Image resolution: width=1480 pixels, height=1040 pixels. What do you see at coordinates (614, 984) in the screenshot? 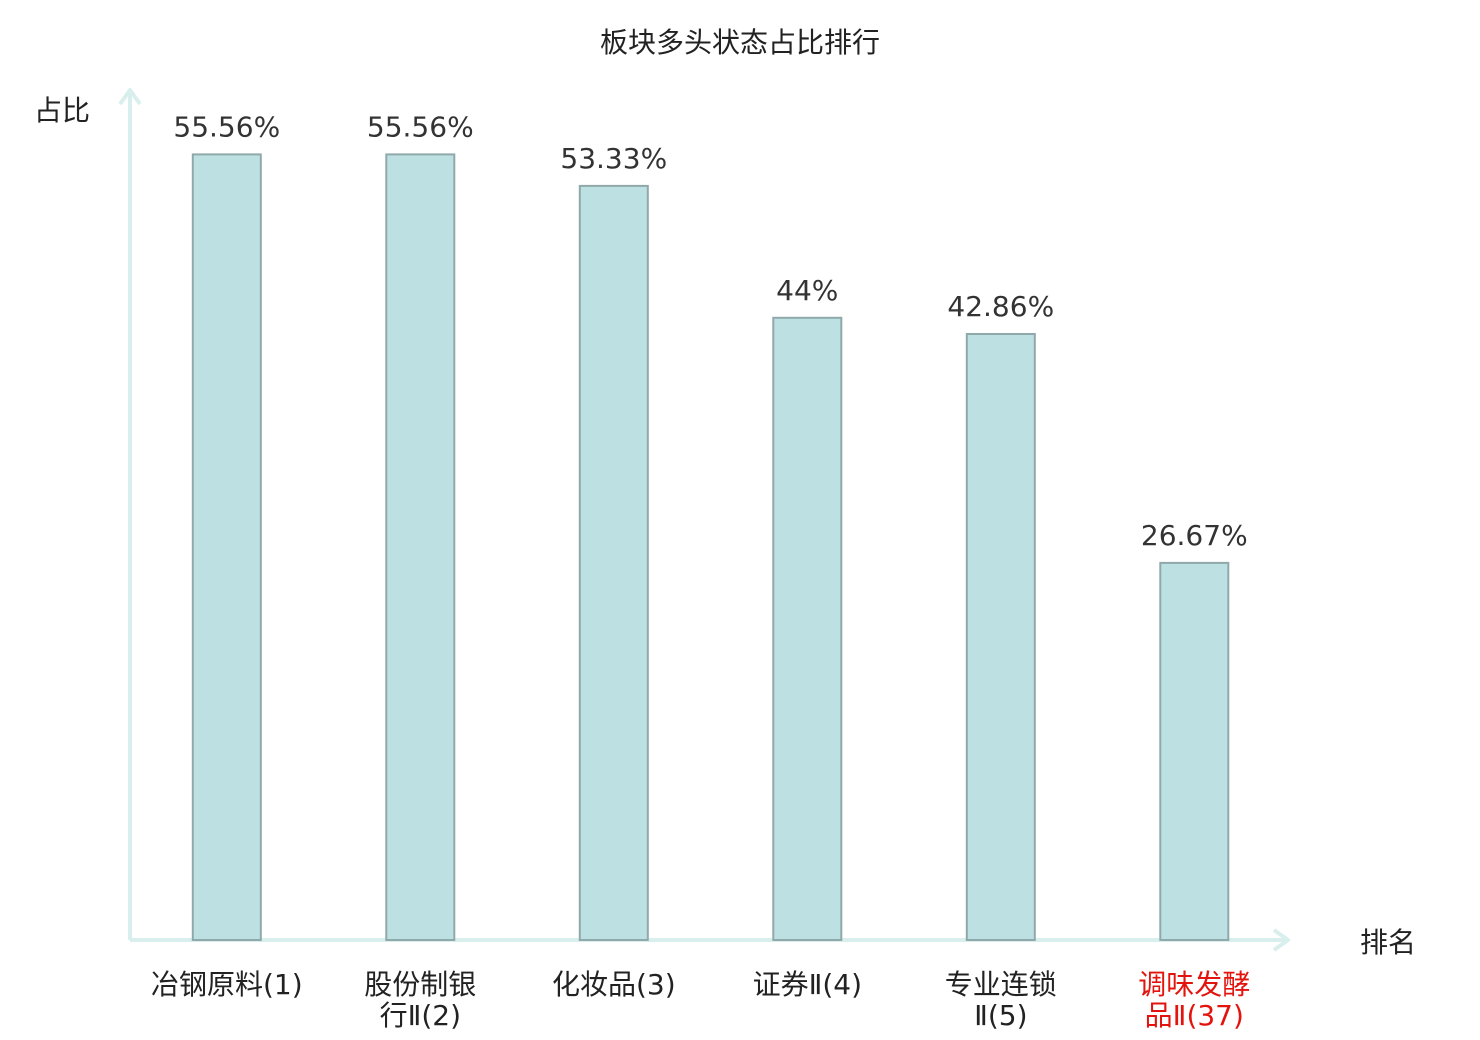
I see `category-label: 化妆品(3)` at bounding box center [614, 984].